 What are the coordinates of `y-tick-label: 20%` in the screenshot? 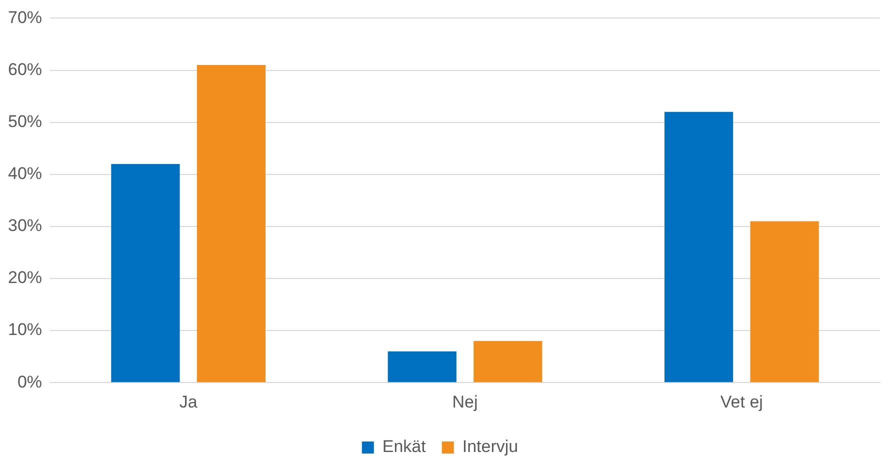 It's located at (25, 278).